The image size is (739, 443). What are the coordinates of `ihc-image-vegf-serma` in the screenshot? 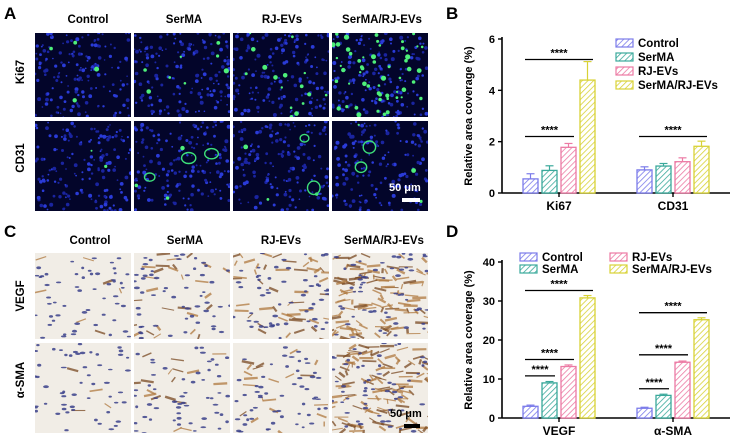 It's located at (182, 296).